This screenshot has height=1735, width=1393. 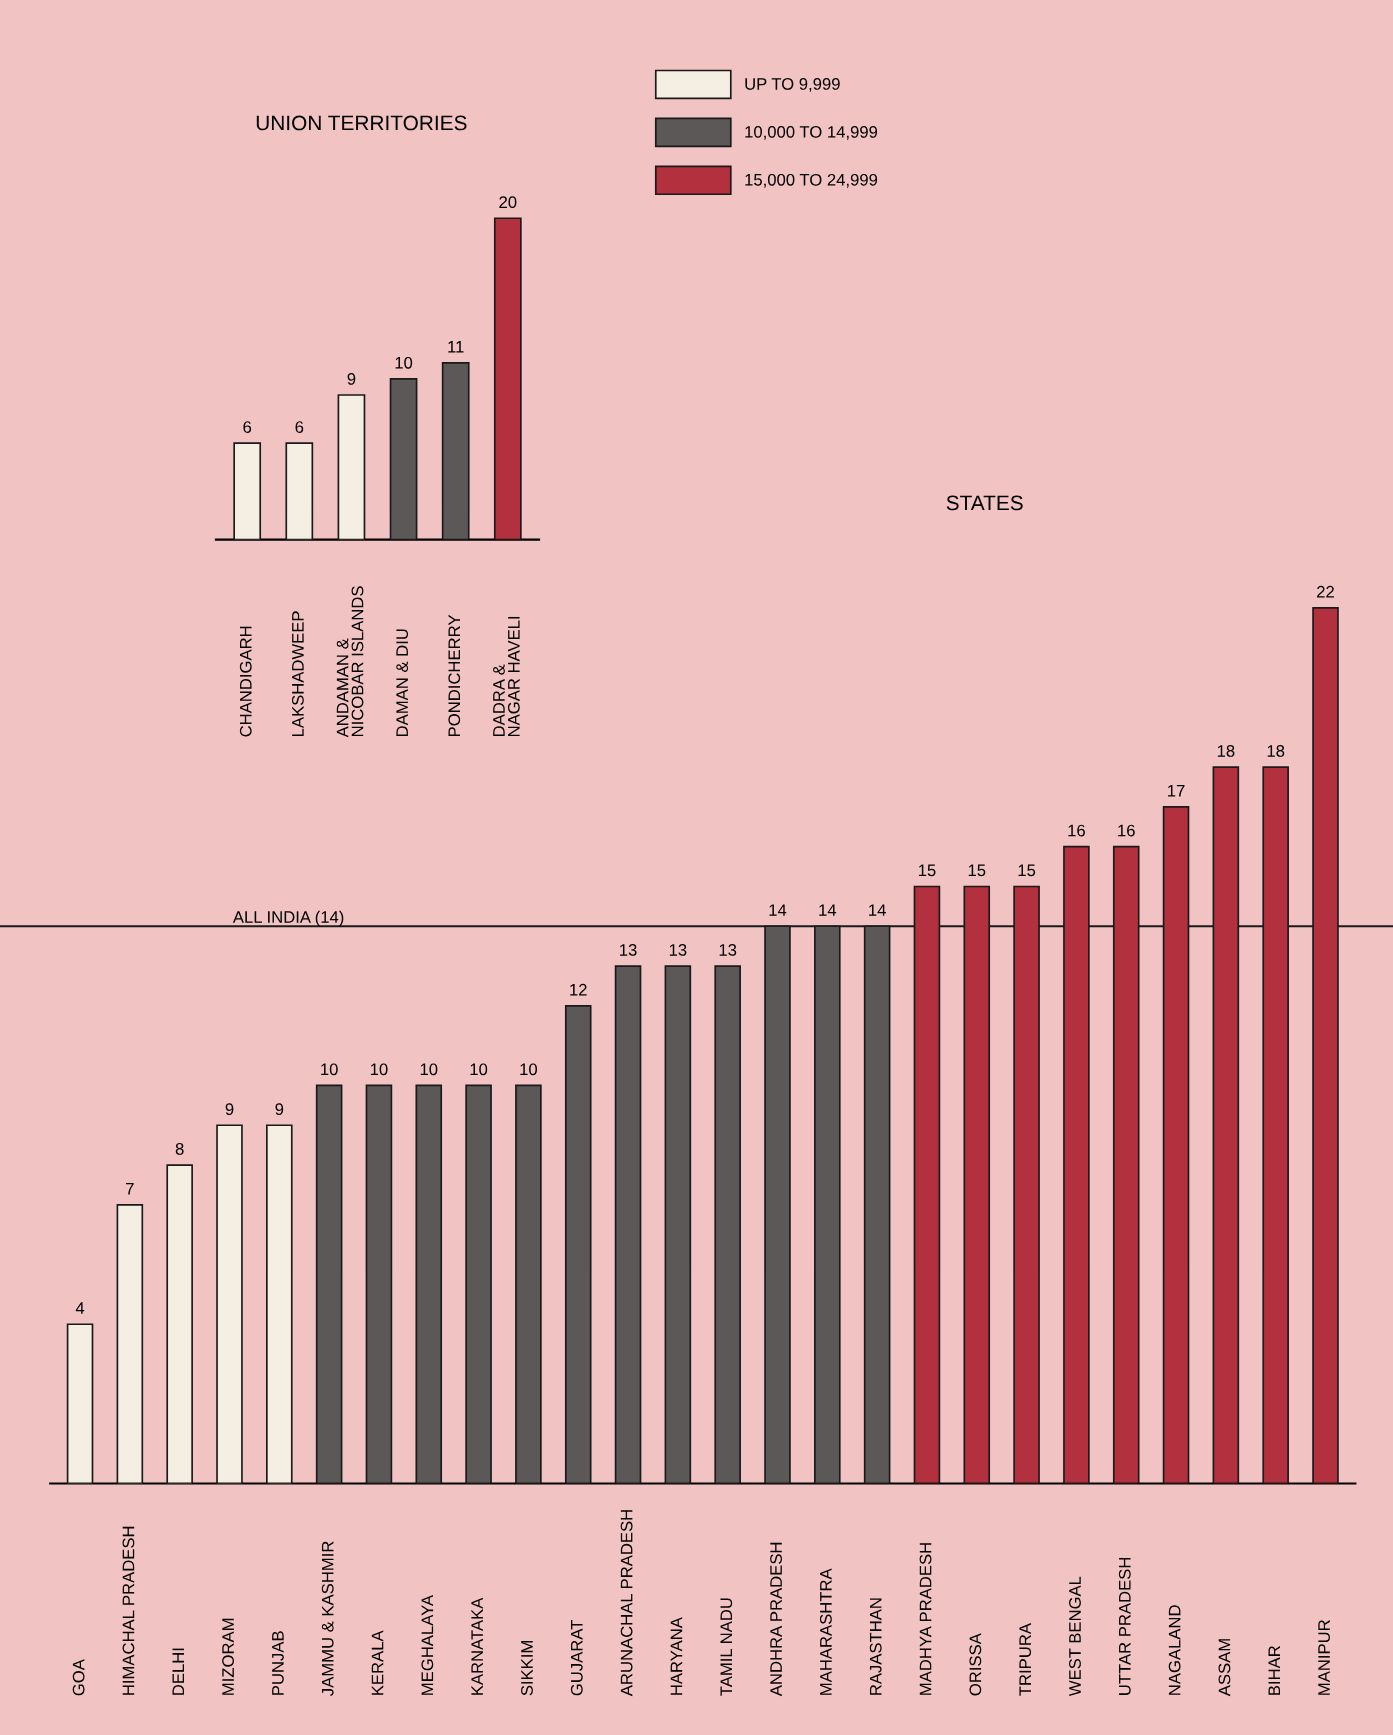 What do you see at coordinates (245, 681) in the screenshot?
I see `x-tick-label: CHANDIGARH` at bounding box center [245, 681].